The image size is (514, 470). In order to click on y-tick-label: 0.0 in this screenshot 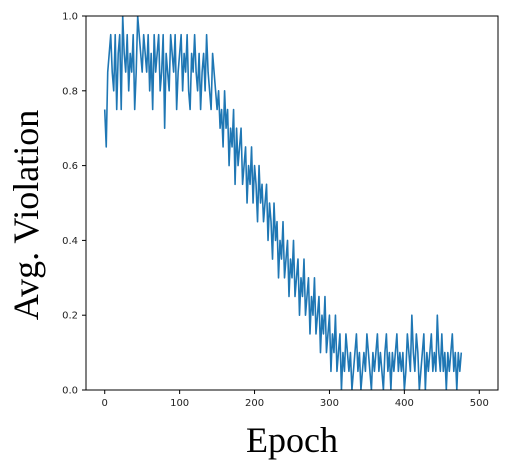, I will do `click(70, 391)`.